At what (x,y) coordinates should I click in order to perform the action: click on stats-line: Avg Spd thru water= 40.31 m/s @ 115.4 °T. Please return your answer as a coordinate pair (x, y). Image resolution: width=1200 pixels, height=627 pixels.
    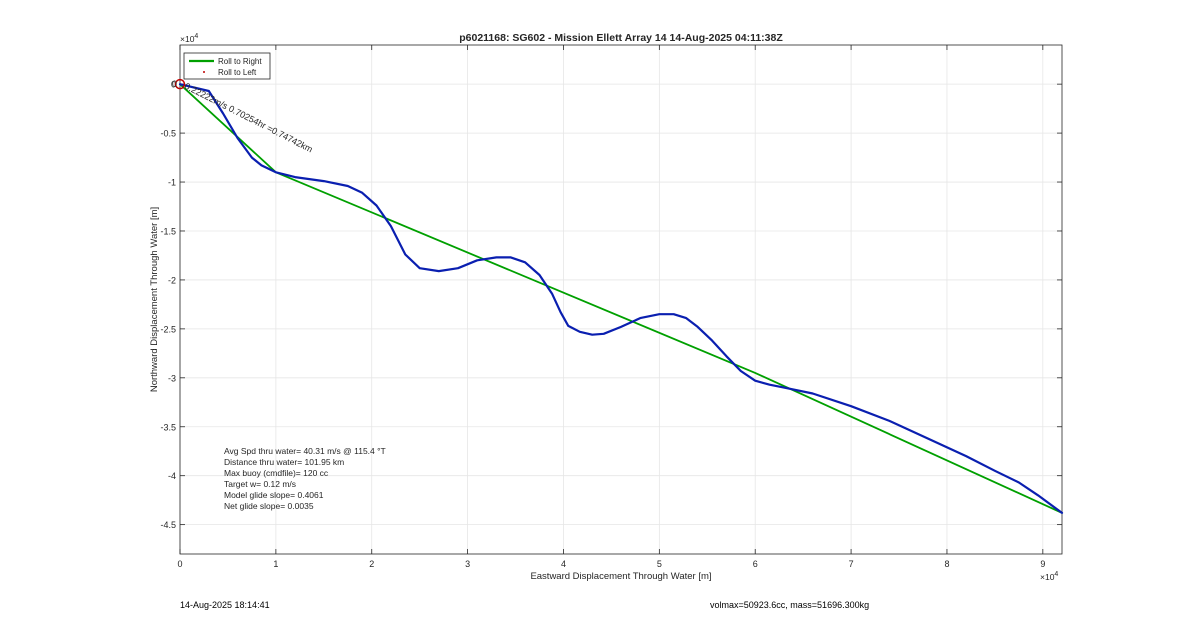
    Looking at the image, I should click on (305, 451).